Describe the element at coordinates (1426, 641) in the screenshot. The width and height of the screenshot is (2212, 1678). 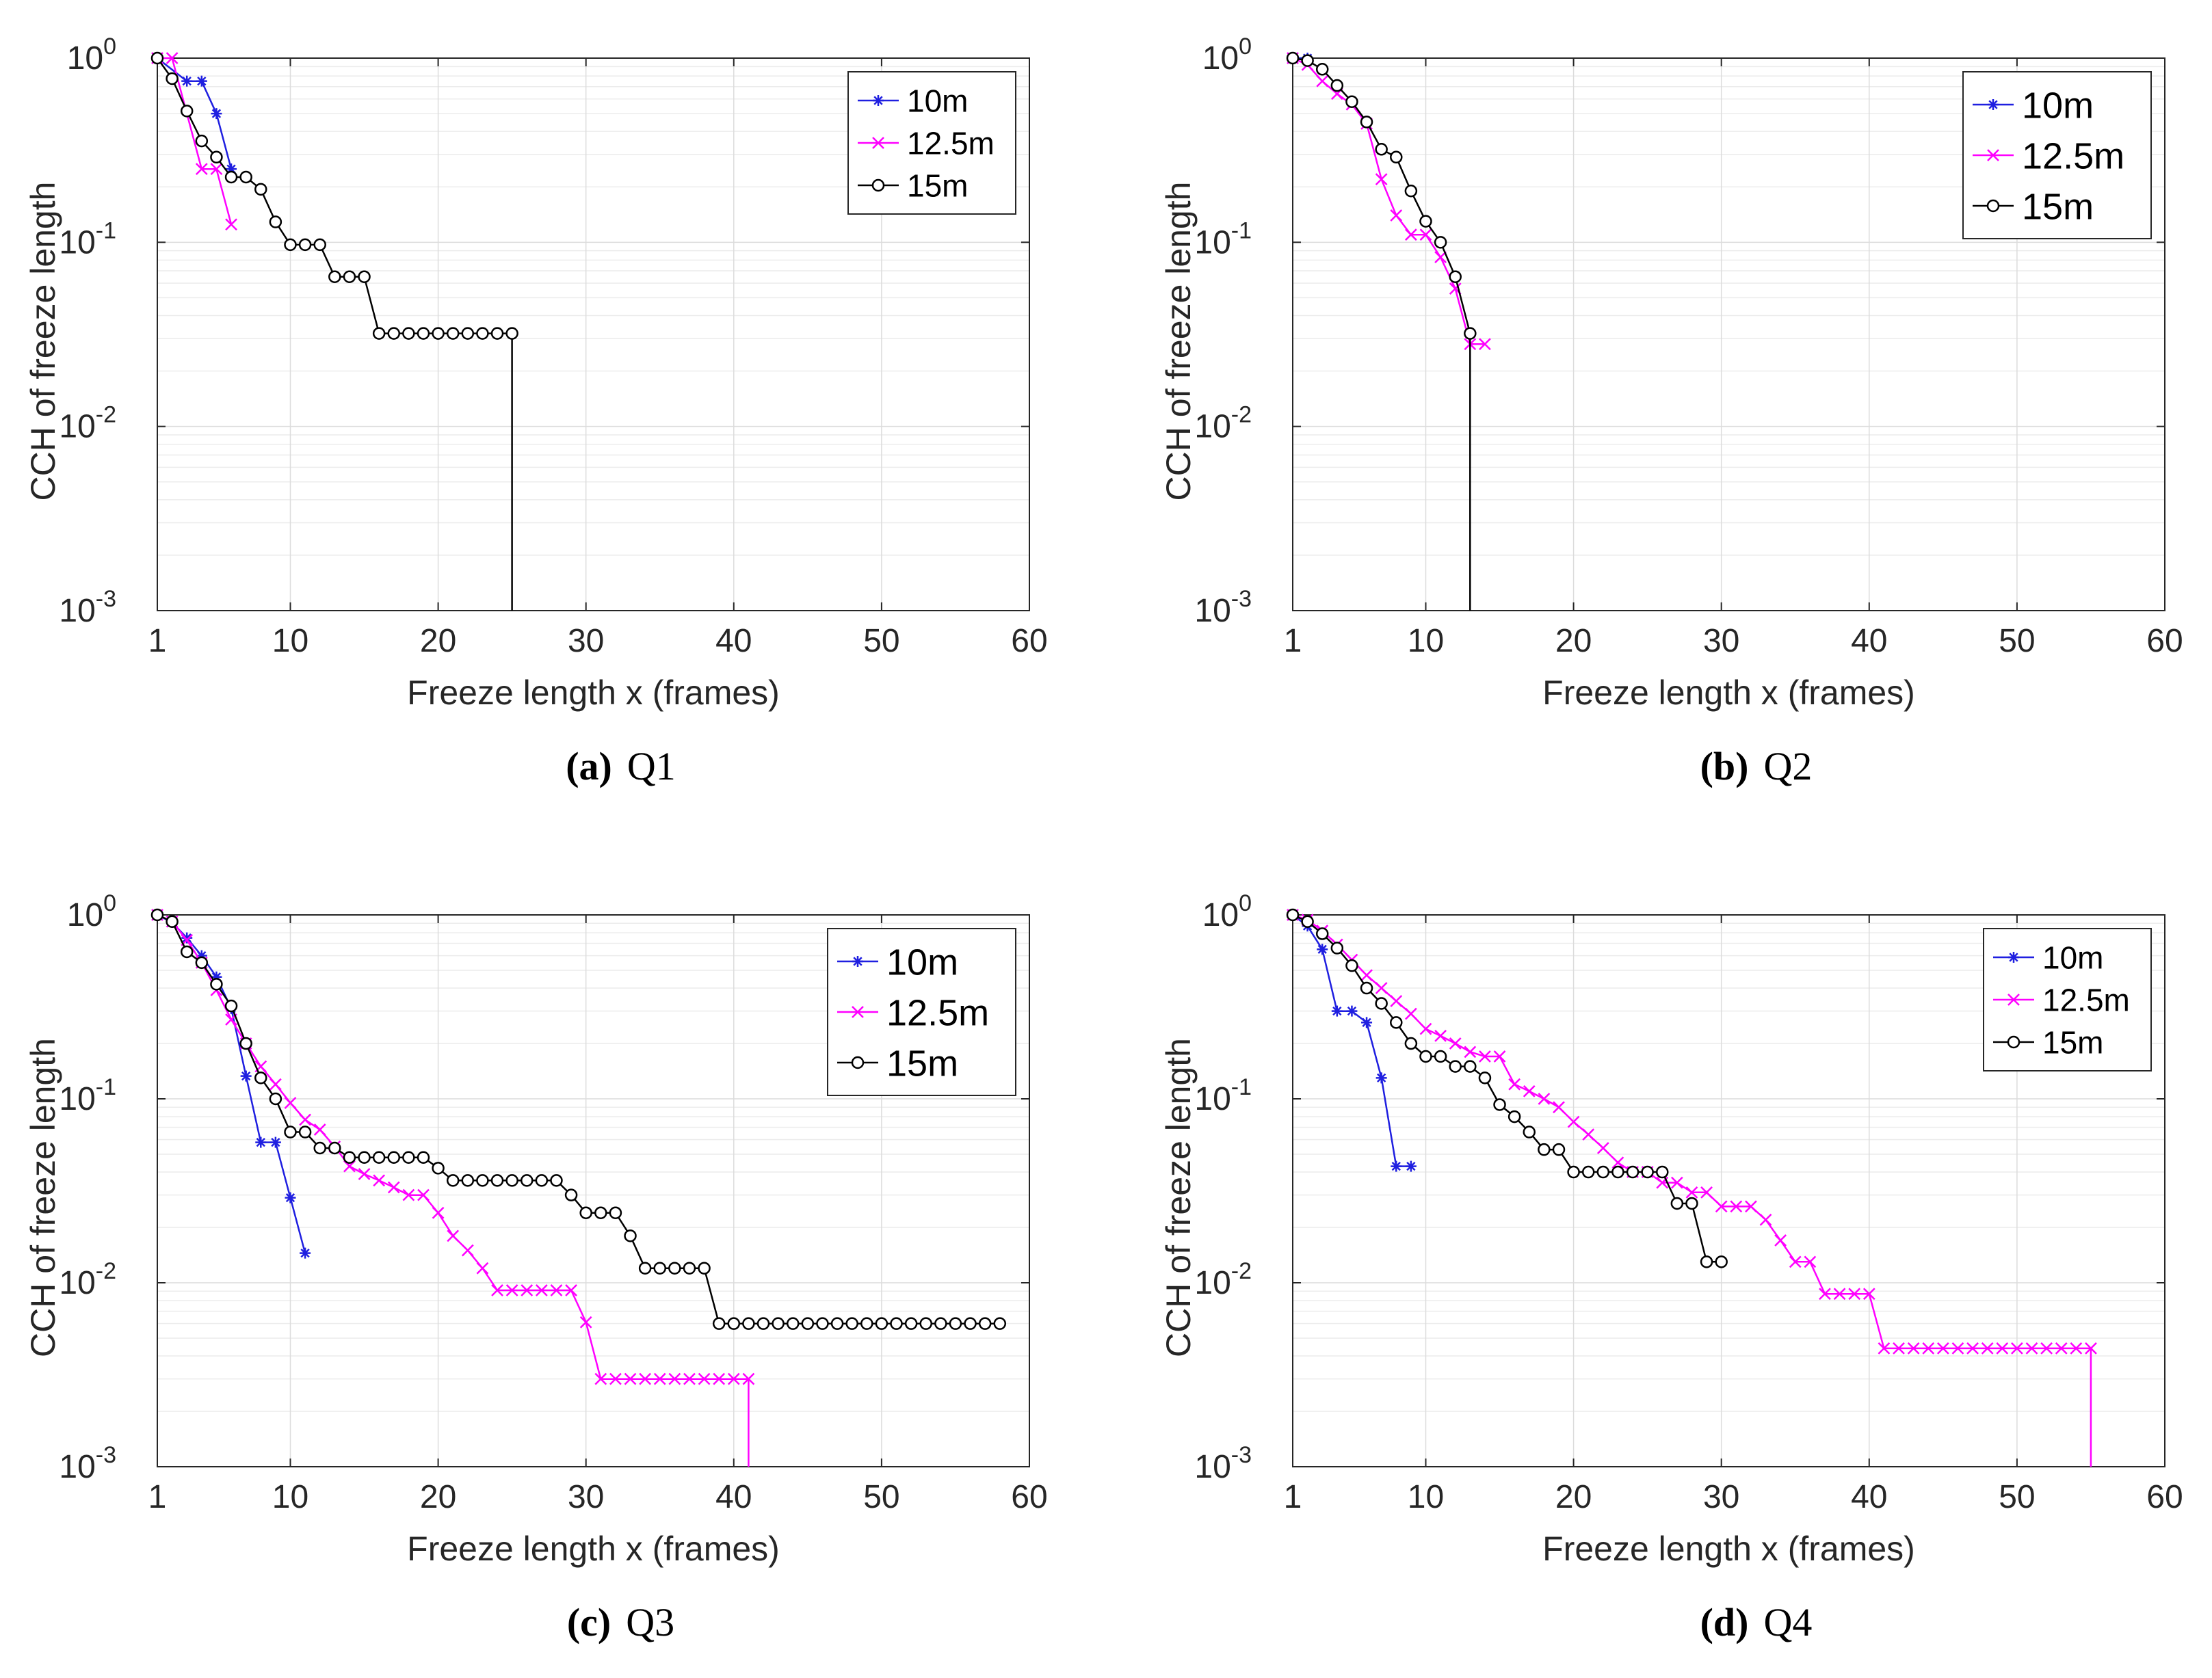
I see `x-tick-label: 10` at that location.